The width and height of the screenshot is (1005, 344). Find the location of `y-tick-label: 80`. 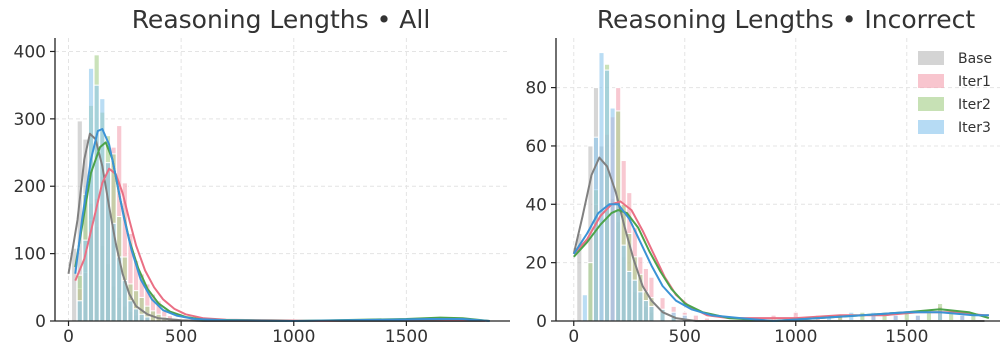

y-tick-label: 80 is located at coordinates (536, 89).